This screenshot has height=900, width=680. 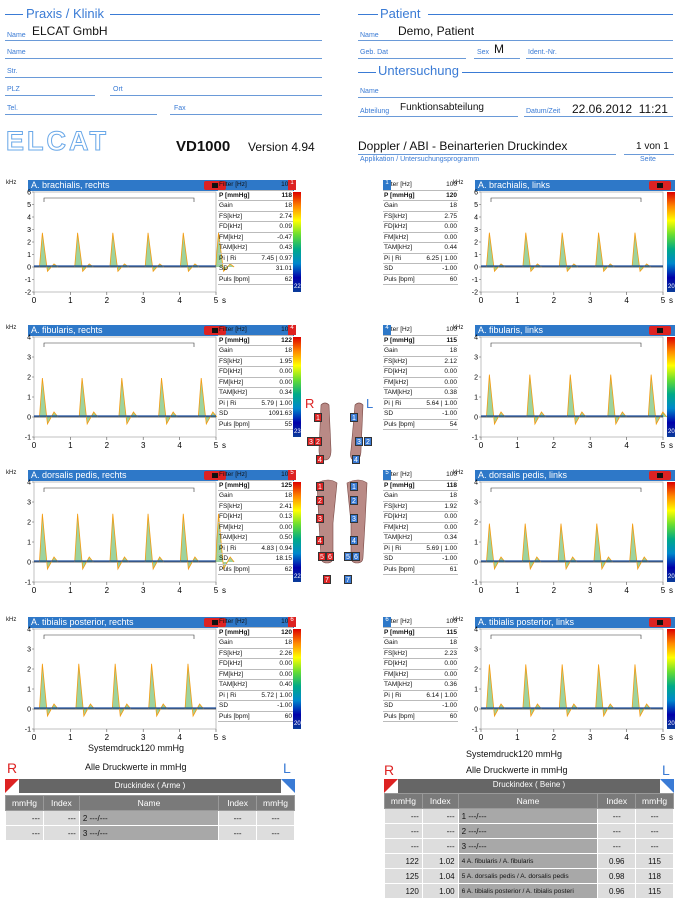 I want to click on plot-frame, so click(x=125, y=532).